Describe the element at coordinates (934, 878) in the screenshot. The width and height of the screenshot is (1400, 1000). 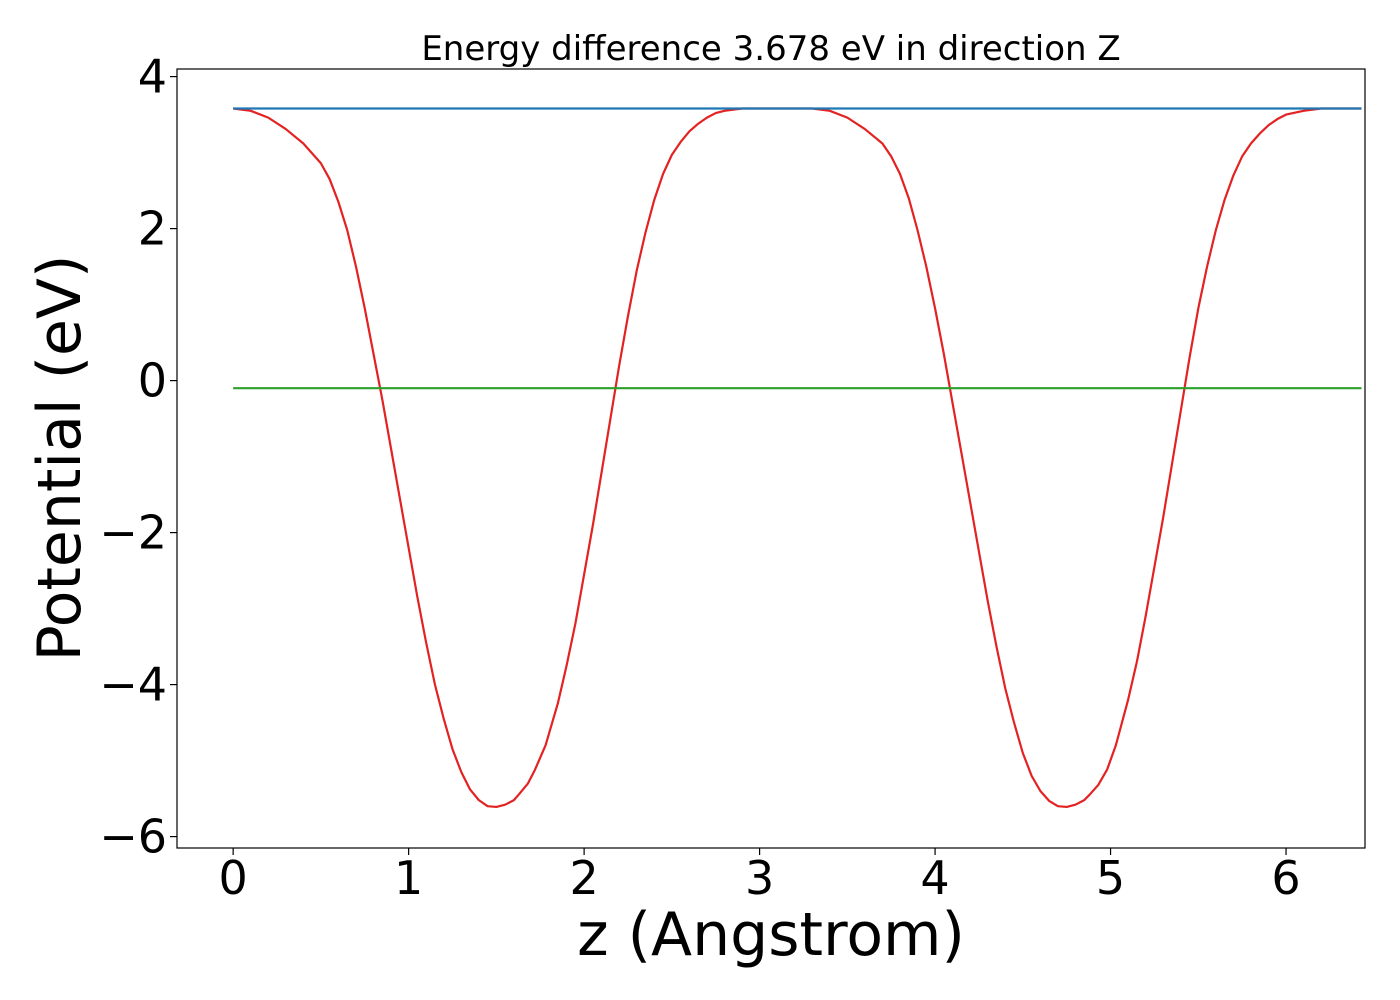
I see `x-tick-label: 4` at that location.